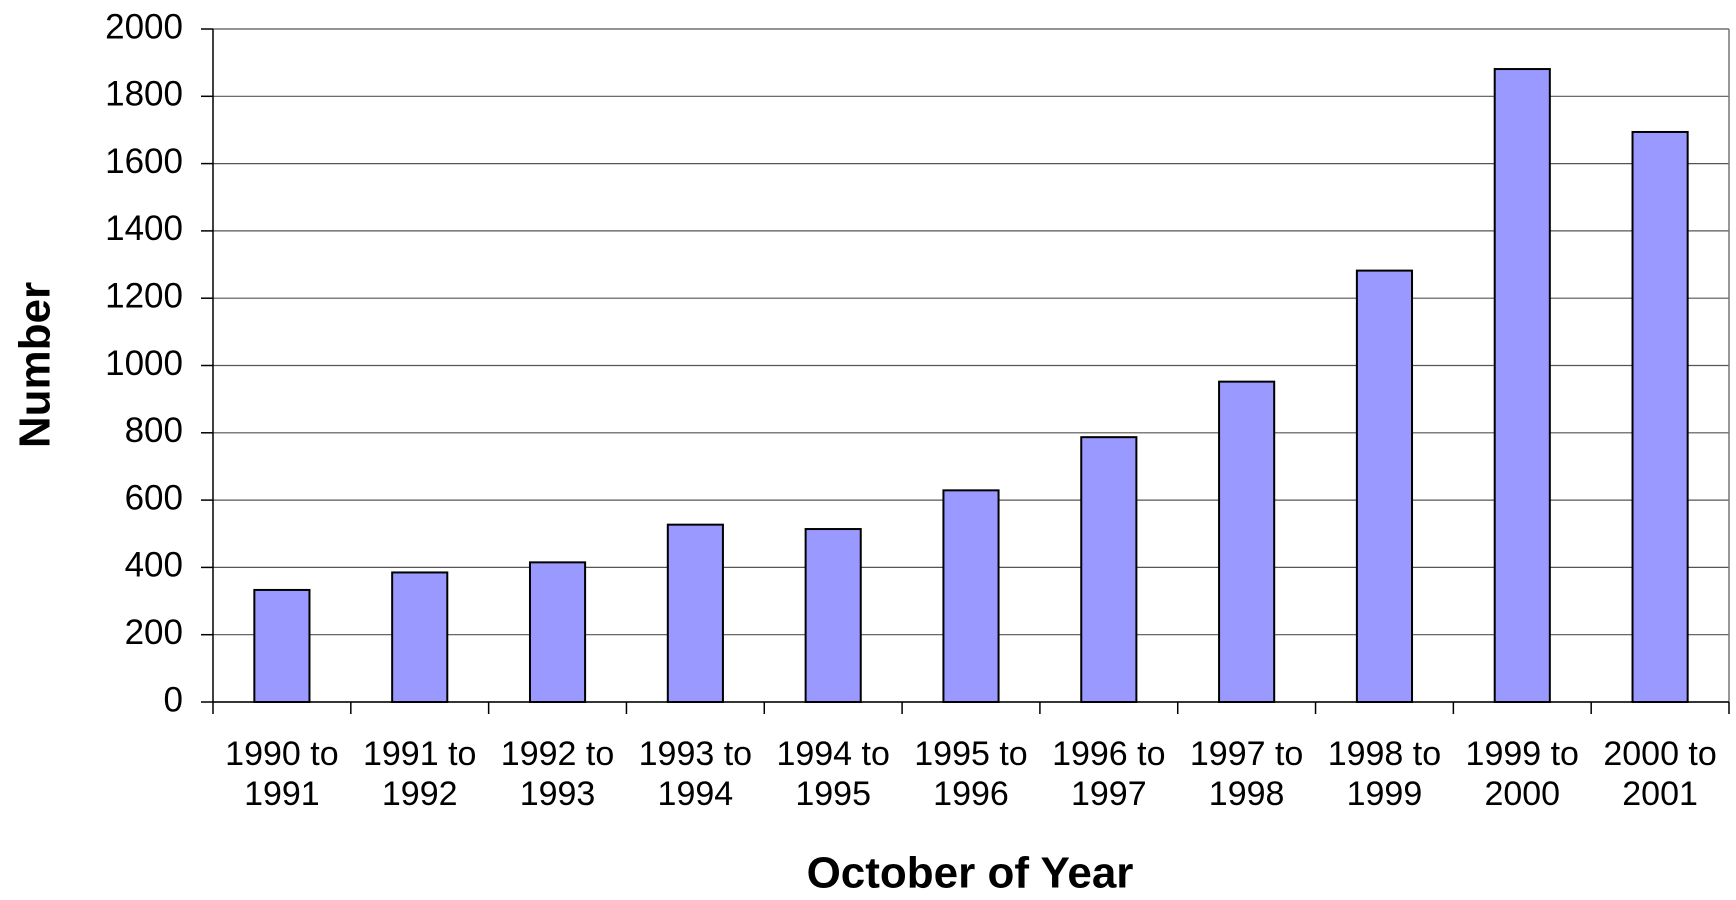  Describe the element at coordinates (144, 228) in the screenshot. I see `y-tick-label: 1400` at that location.